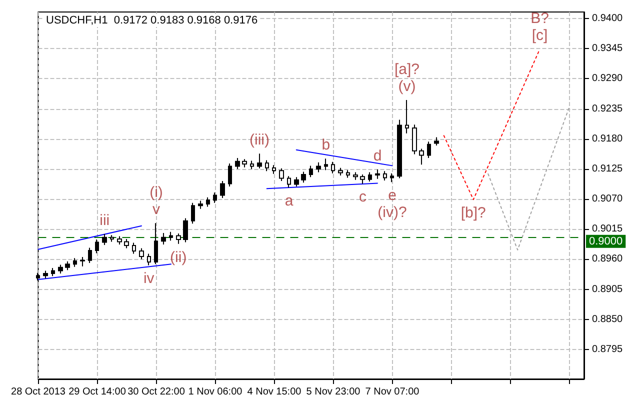 The image size is (636, 407). What do you see at coordinates (333, 392) in the screenshot?
I see `x-tick-label: 5 Nov 23:00` at bounding box center [333, 392].